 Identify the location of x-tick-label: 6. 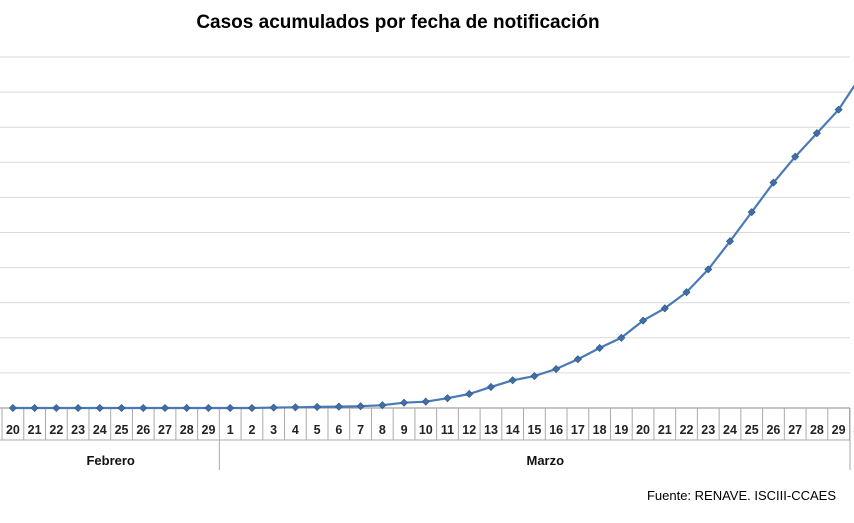
(338, 430).